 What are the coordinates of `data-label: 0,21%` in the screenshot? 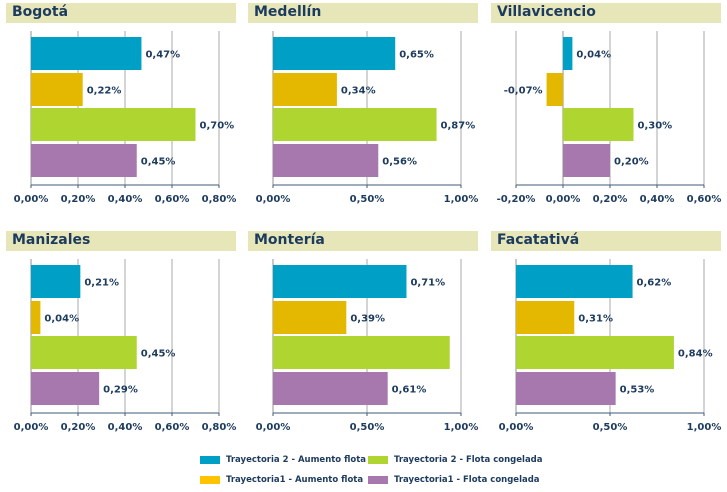 It's located at (101, 283).